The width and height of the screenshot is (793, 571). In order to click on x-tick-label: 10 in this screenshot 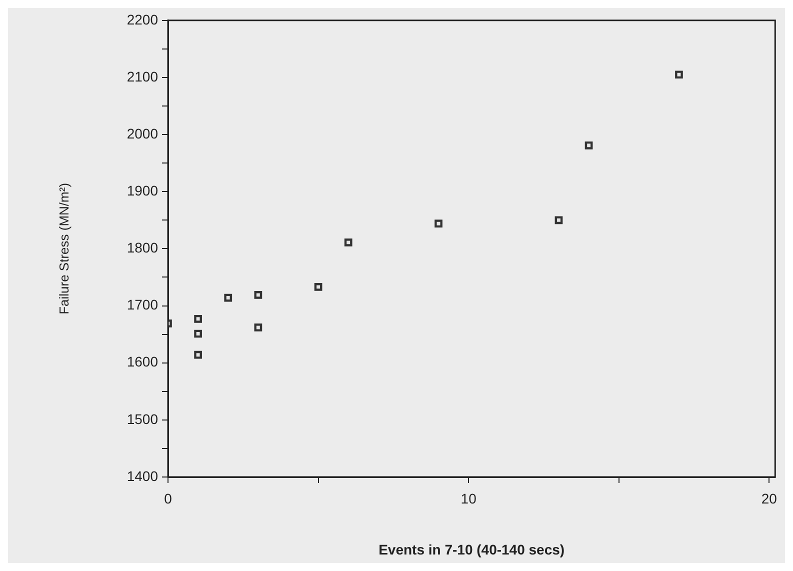, I will do `click(468, 498)`.